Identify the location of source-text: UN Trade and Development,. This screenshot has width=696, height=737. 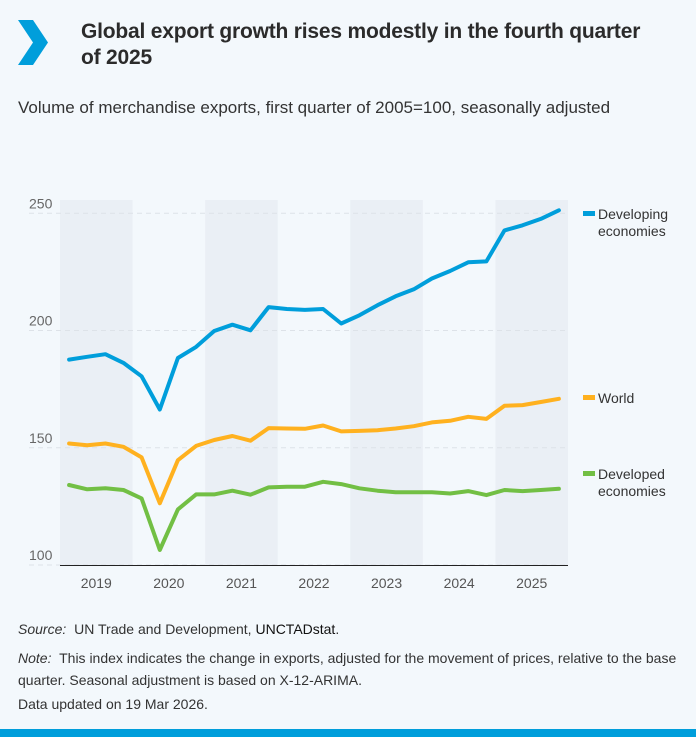
(165, 629).